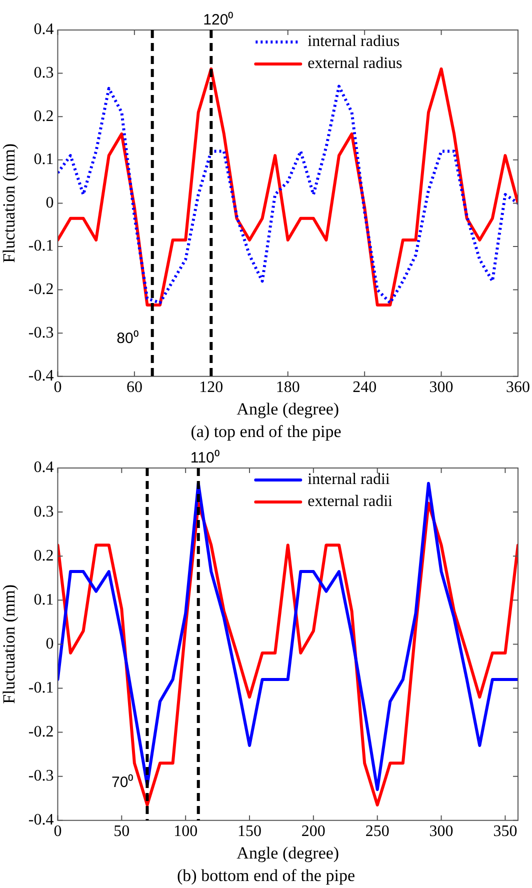 The width and height of the screenshot is (532, 888). What do you see at coordinates (518, 387) in the screenshot?
I see `x-tick-label: 360` at bounding box center [518, 387].